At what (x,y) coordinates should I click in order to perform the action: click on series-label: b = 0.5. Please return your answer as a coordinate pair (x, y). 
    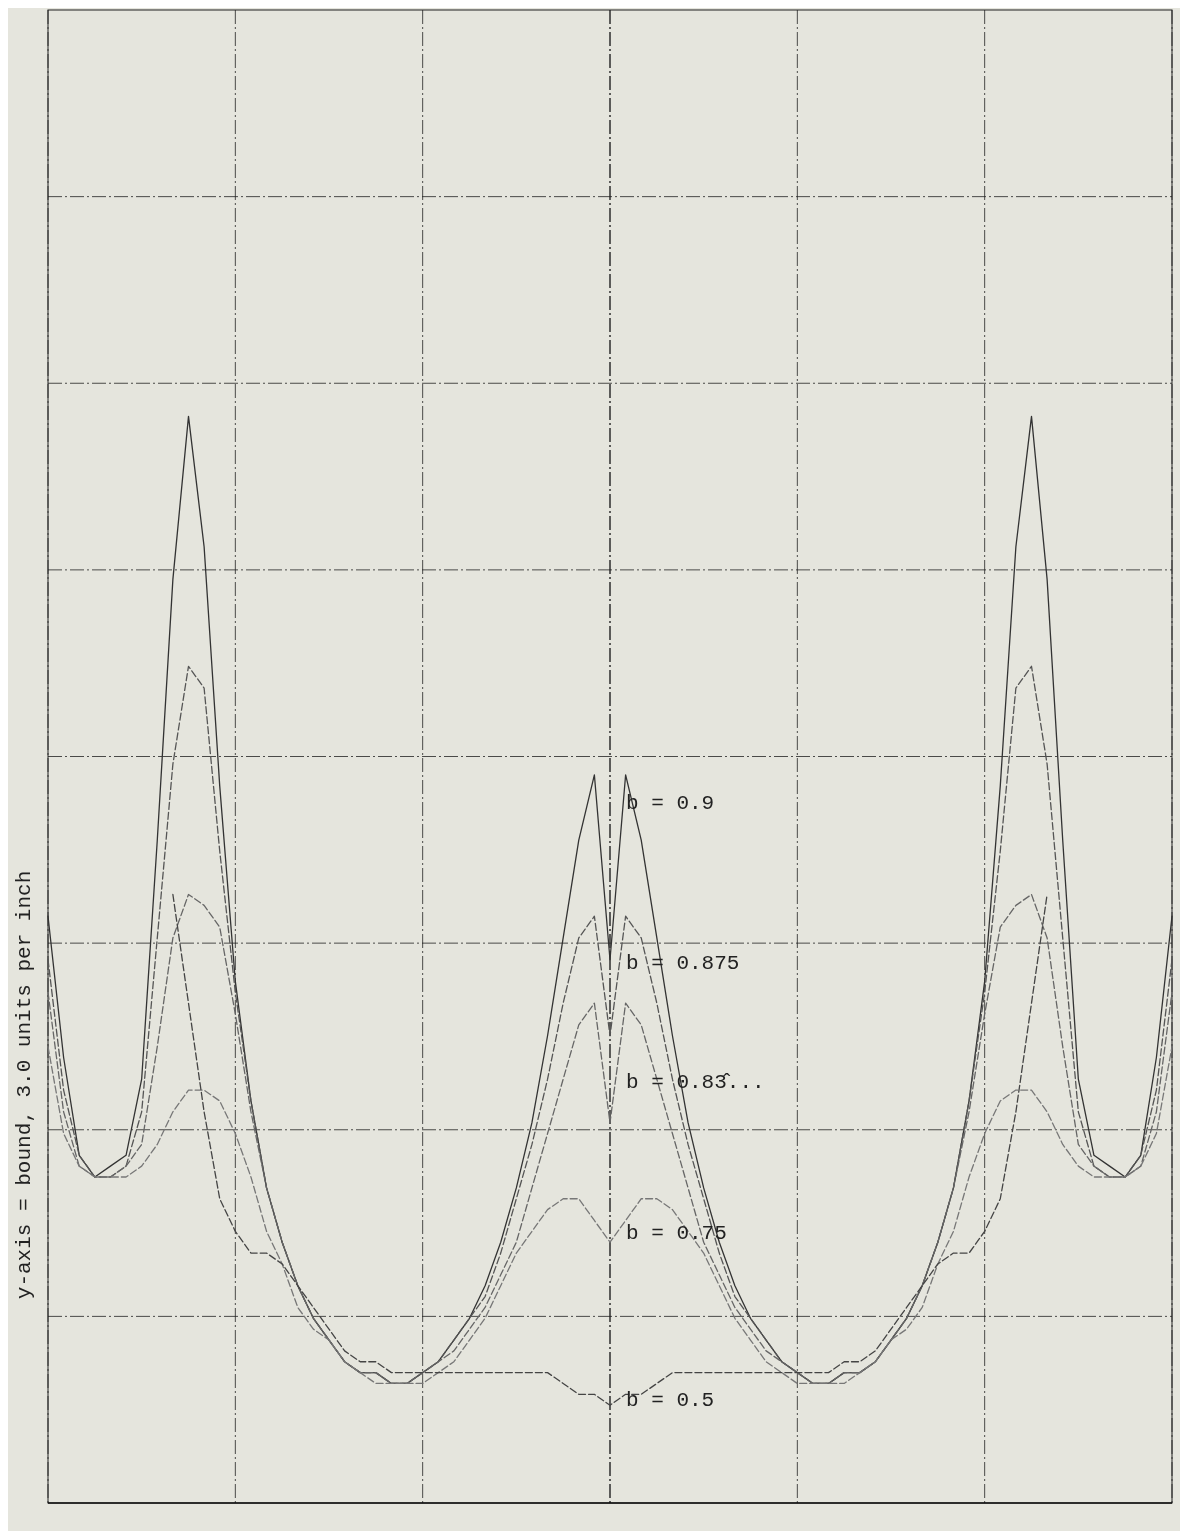
    Looking at the image, I should click on (670, 1400).